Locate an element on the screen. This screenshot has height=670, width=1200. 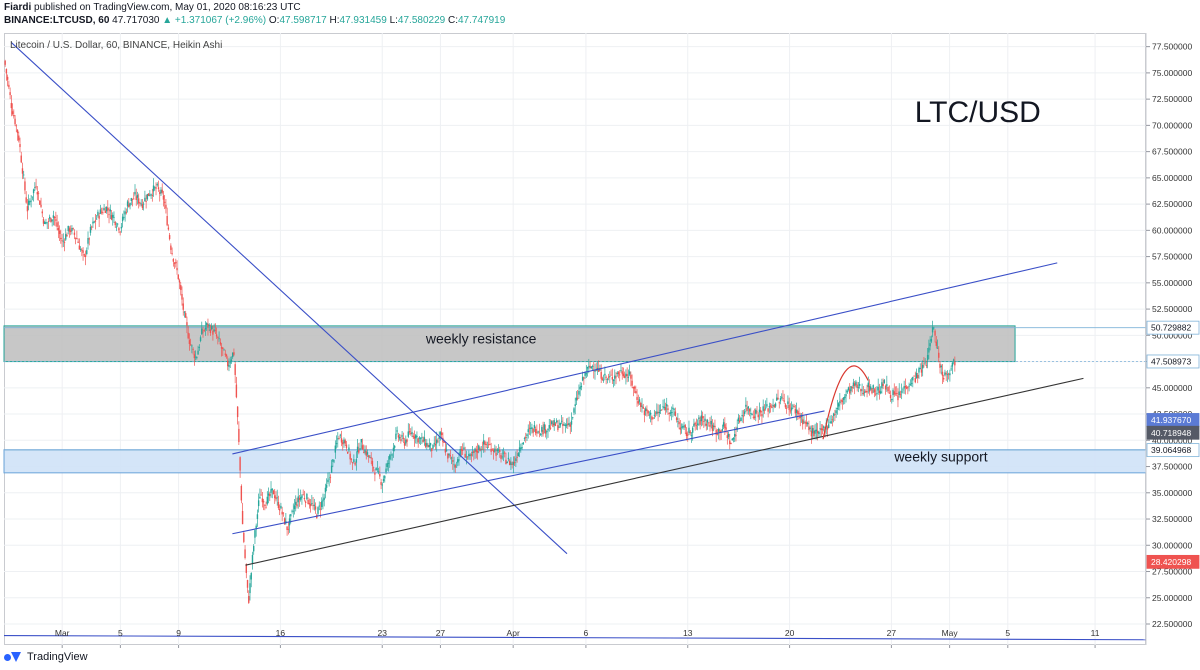
y-tick-label: 55.000000 is located at coordinates (1172, 283).